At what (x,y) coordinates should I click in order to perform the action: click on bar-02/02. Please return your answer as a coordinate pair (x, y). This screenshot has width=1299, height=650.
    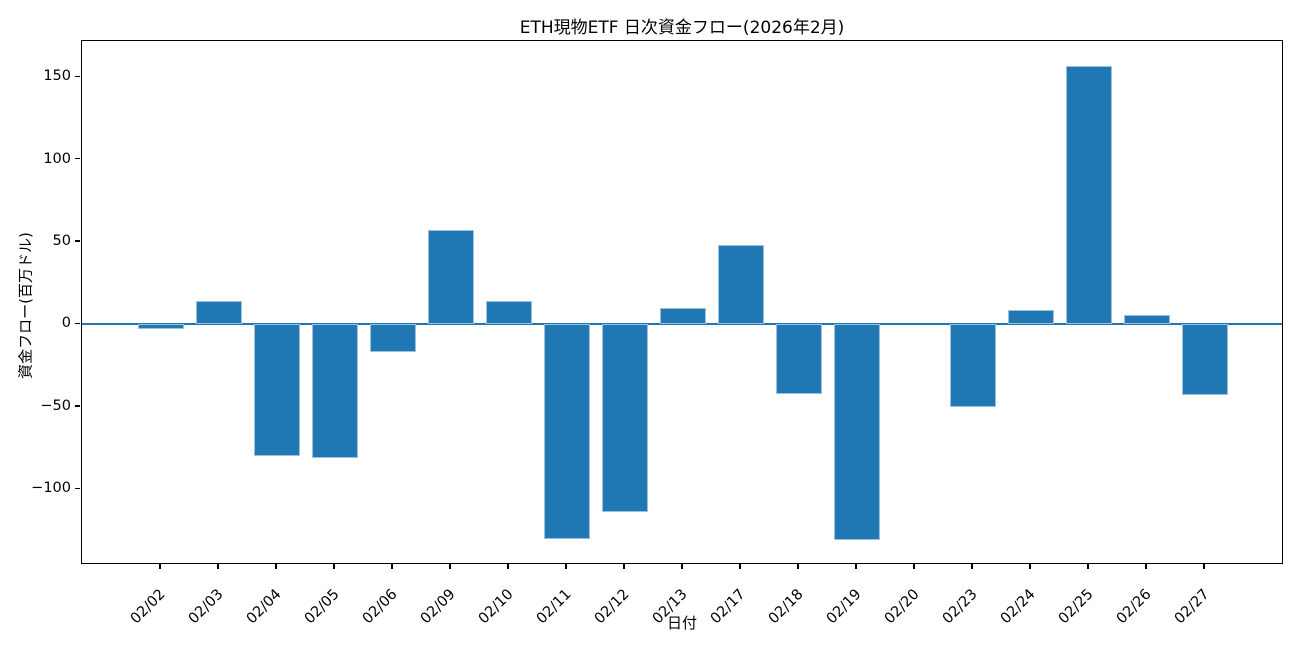
    Looking at the image, I should click on (161, 327).